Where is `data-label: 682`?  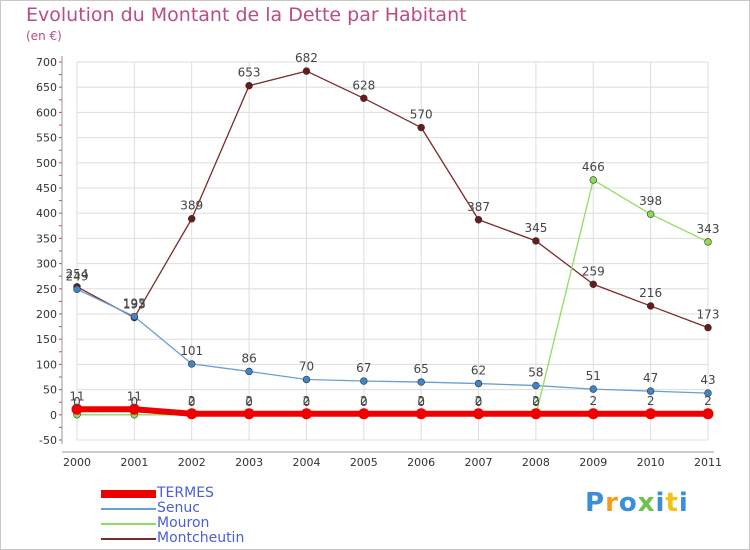 data-label: 682 is located at coordinates (306, 58).